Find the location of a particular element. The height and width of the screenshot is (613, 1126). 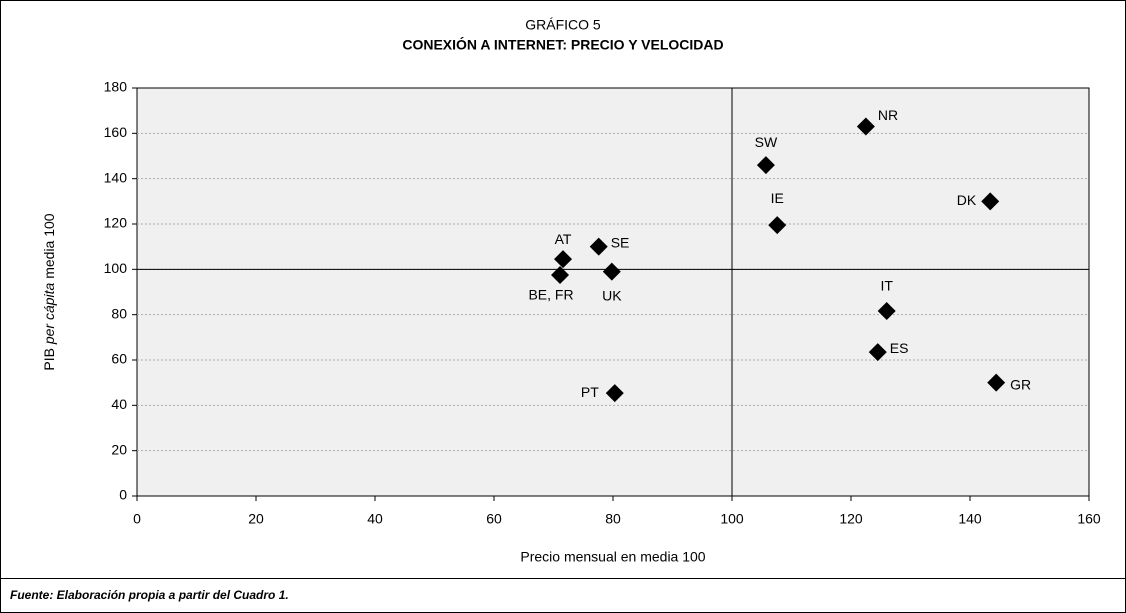

point-label: DK is located at coordinates (967, 200).